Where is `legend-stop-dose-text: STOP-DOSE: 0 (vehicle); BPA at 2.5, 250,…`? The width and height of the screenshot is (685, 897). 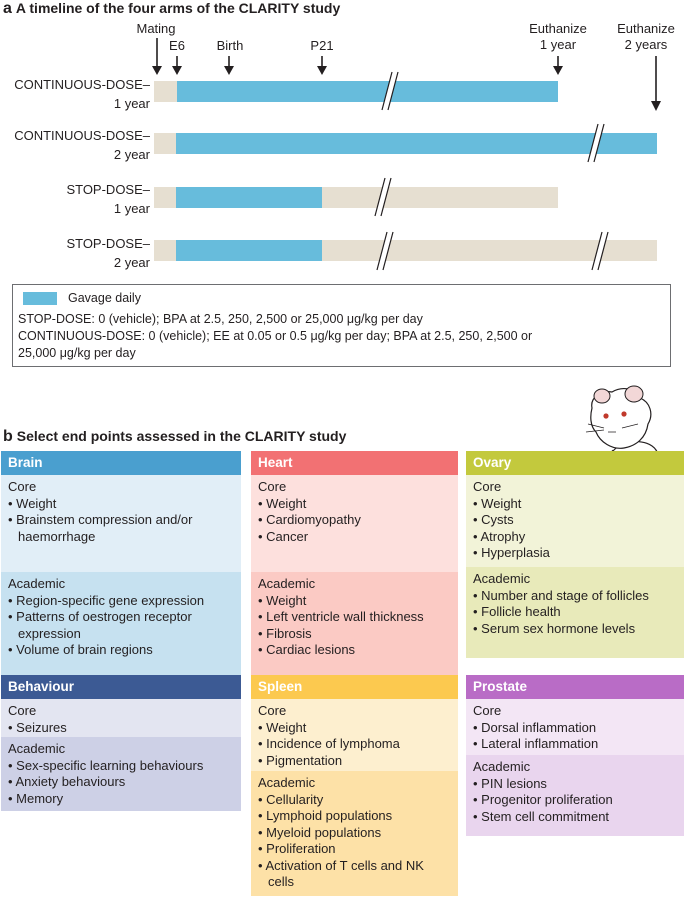 legend-stop-dose-text: STOP-DOSE: 0 (vehicle); BPA at 2.5, 250,… is located at coordinates (220, 319).